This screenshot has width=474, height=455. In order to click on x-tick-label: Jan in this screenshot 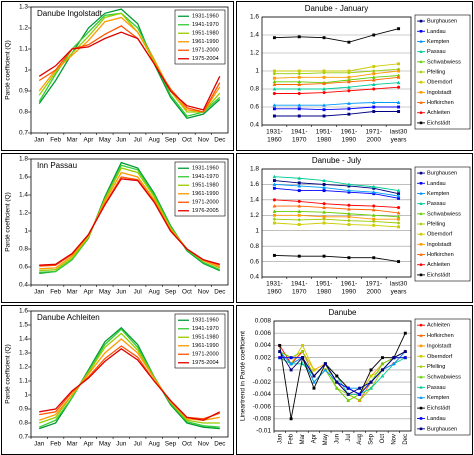, I will do `click(39, 140)`.